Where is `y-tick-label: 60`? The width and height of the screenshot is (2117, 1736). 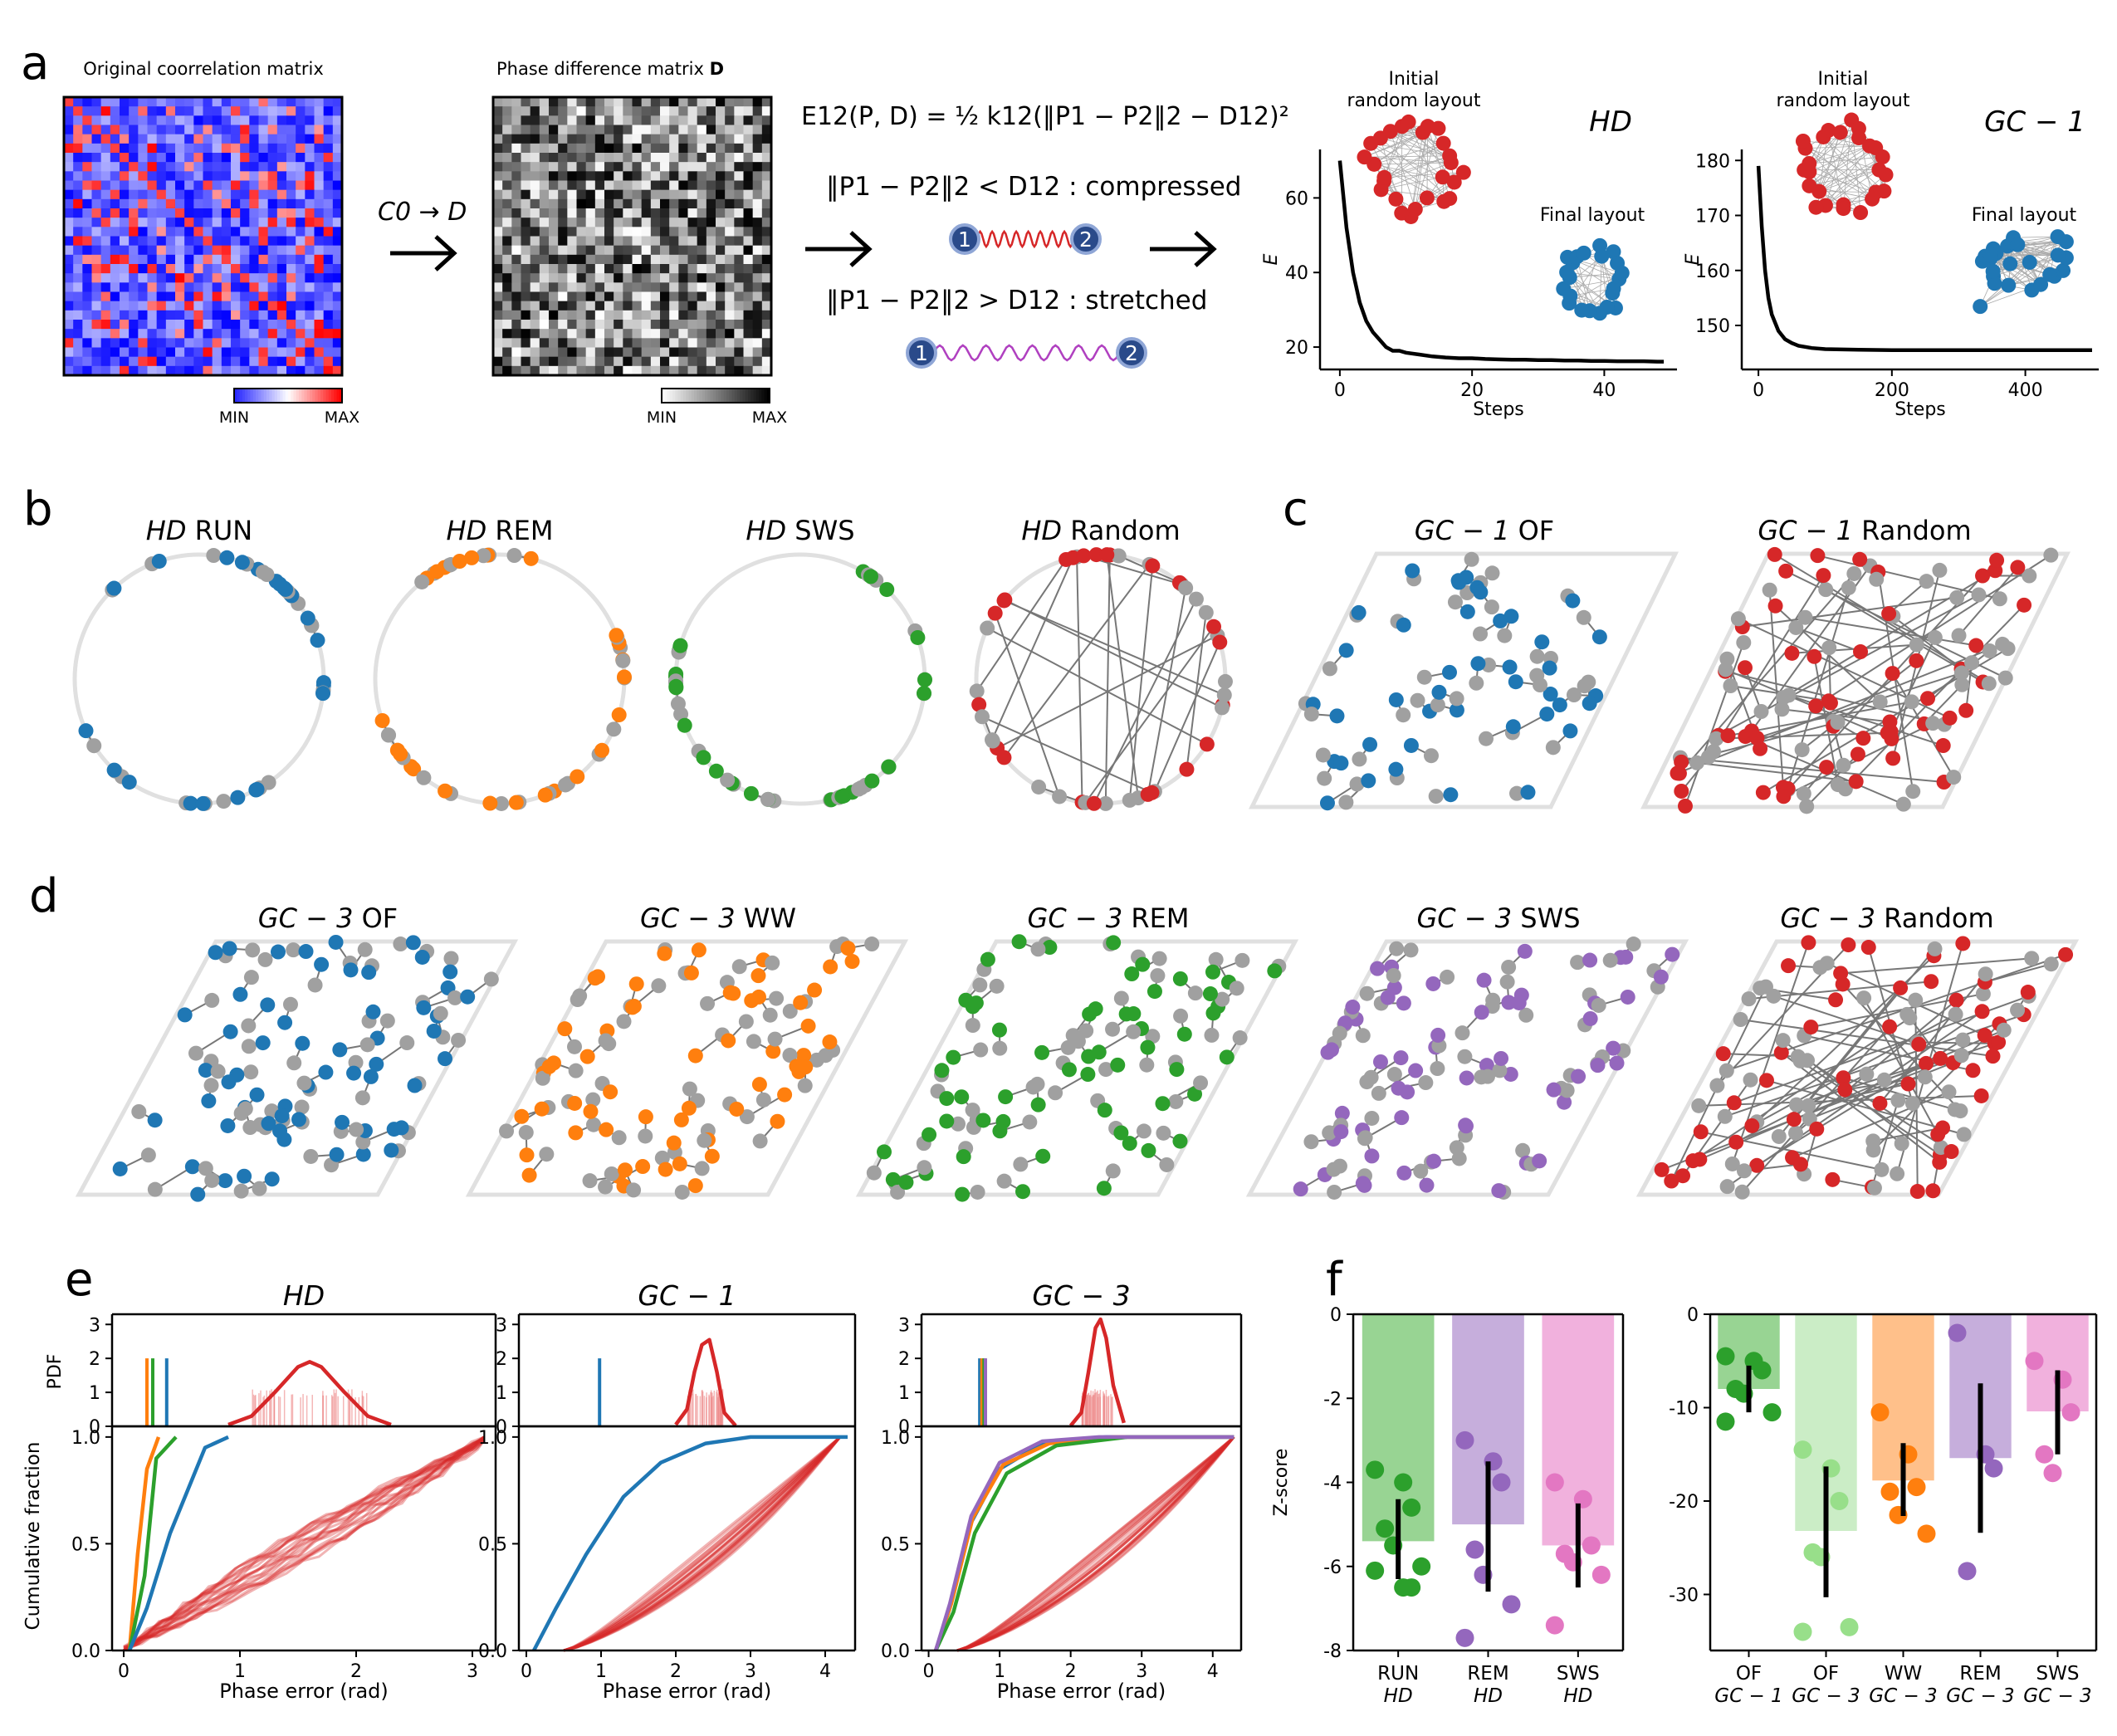 y-tick-label: 60 is located at coordinates (1296, 198).